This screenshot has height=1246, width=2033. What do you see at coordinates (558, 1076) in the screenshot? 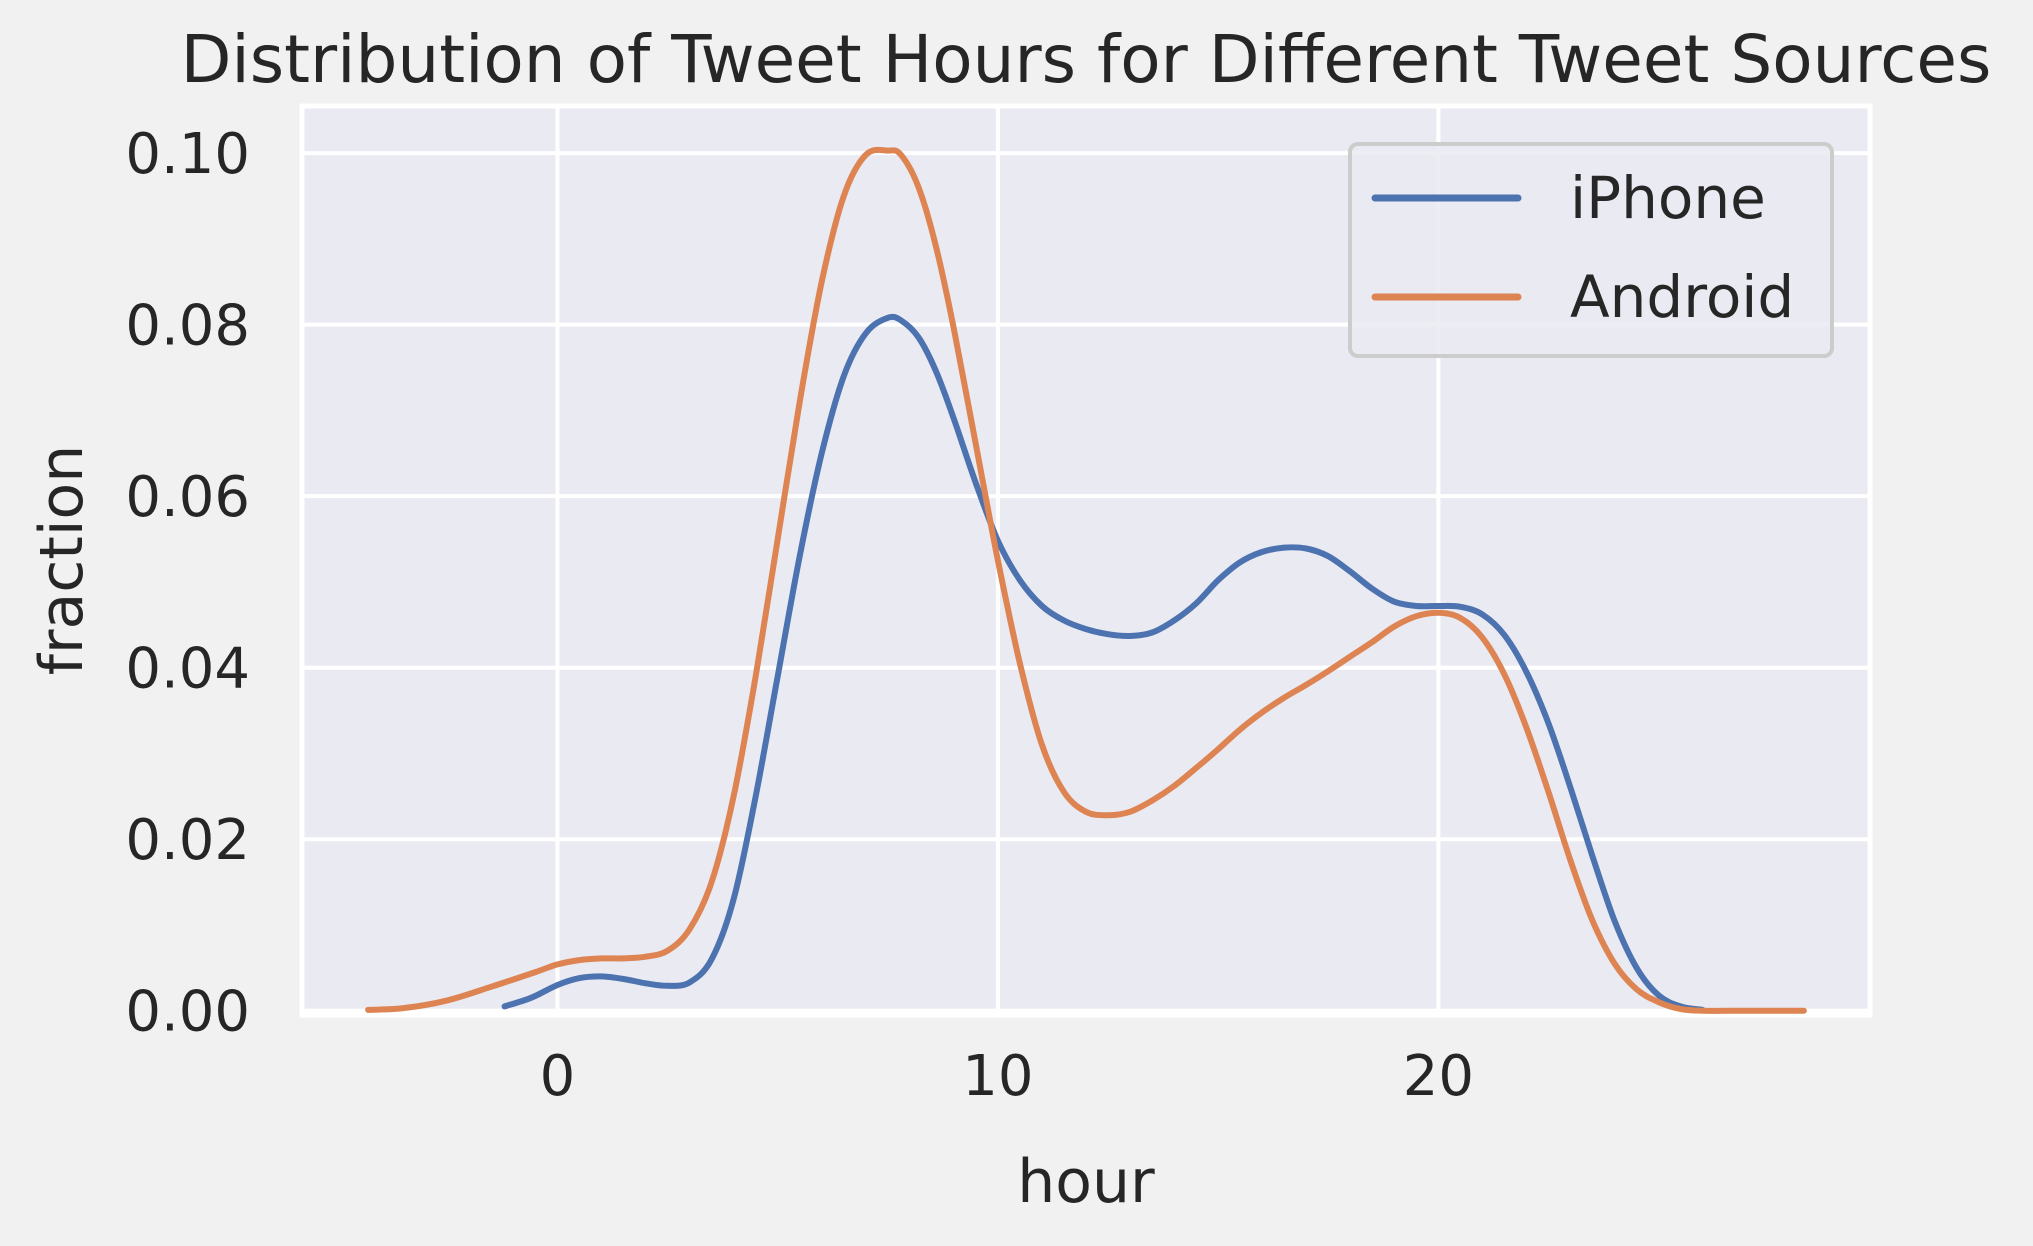
I see `x-tick-label: 0` at bounding box center [558, 1076].